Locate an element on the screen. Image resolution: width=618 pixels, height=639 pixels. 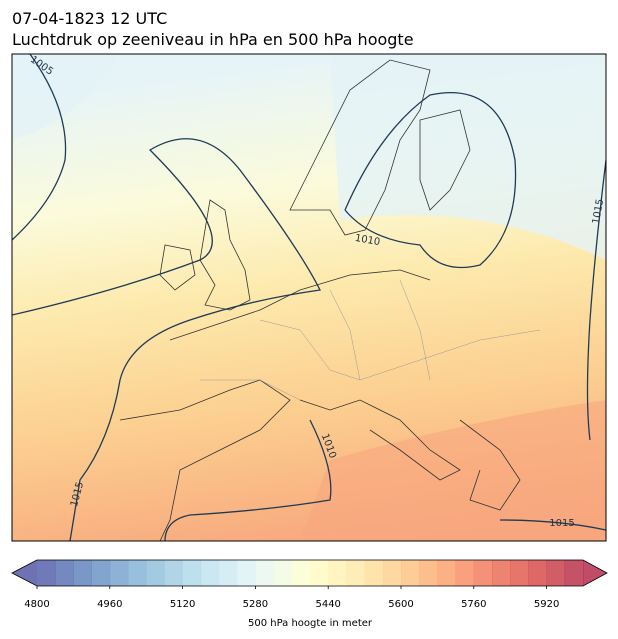
colorbar-tick-label: 5120 is located at coordinates (182, 604).